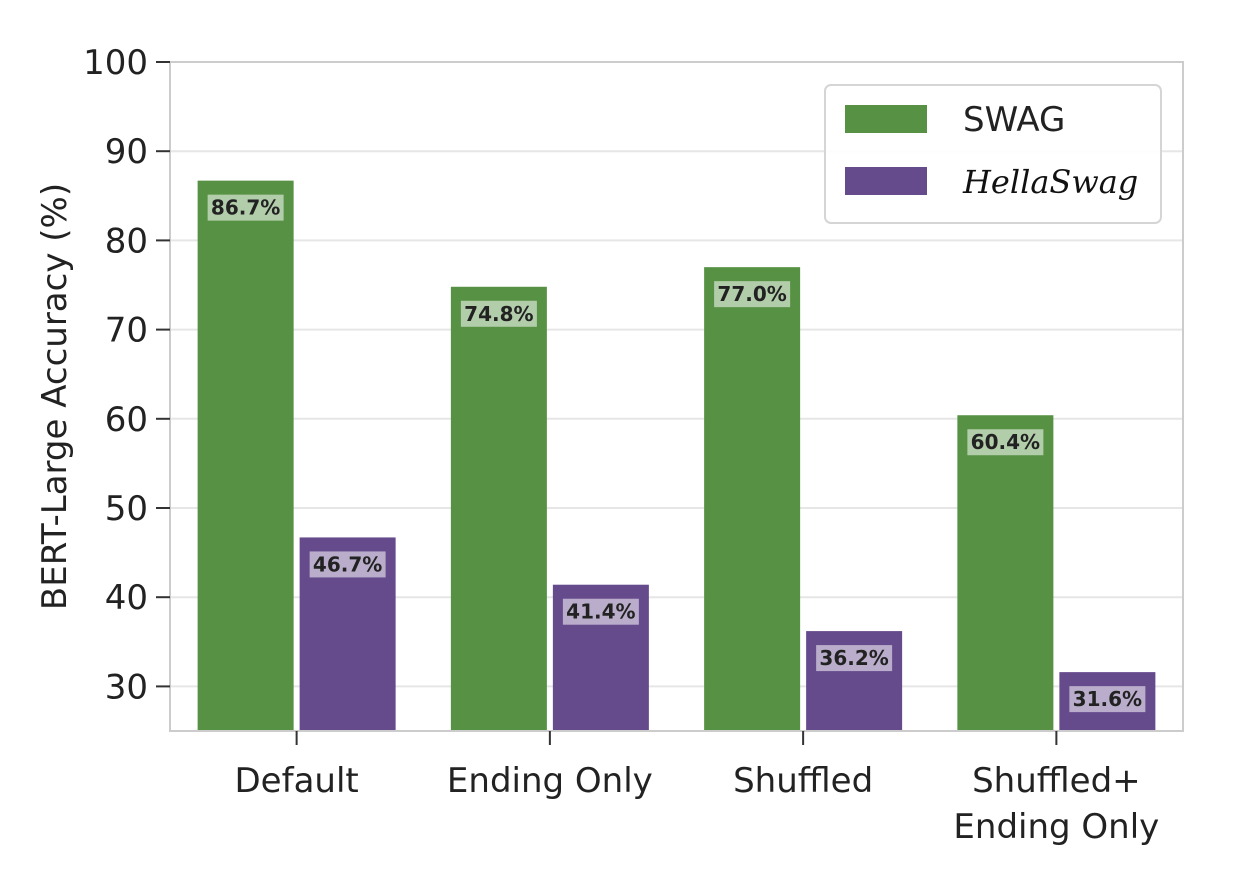  I want to click on bar-value-label: 86.7%, so click(245, 208).